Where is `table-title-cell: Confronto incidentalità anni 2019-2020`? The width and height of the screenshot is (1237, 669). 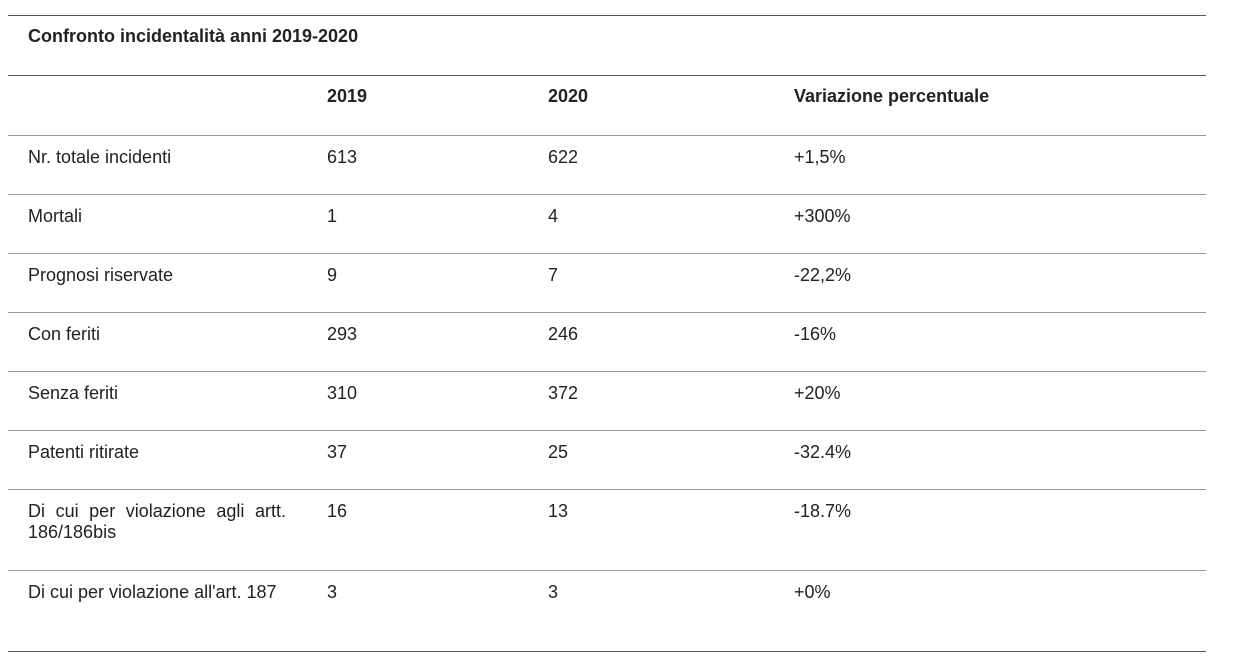
table-title-cell: Confronto incidentalità anni 2019-2020 is located at coordinates (607, 45).